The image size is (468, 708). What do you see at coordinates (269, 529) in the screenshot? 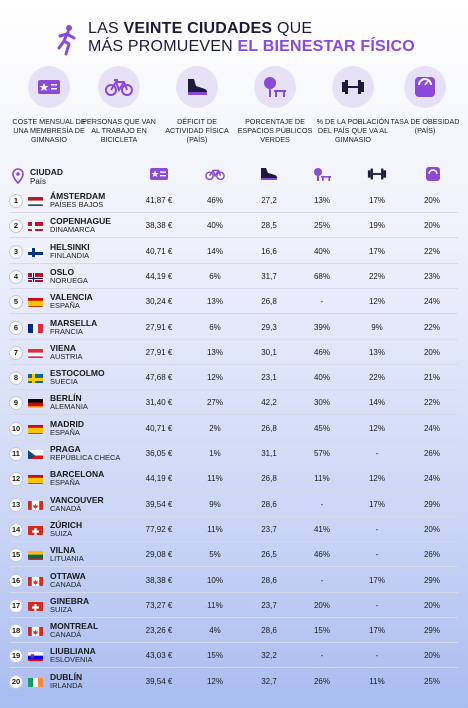
I see `cell-deficit: 23,7` at bounding box center [269, 529].